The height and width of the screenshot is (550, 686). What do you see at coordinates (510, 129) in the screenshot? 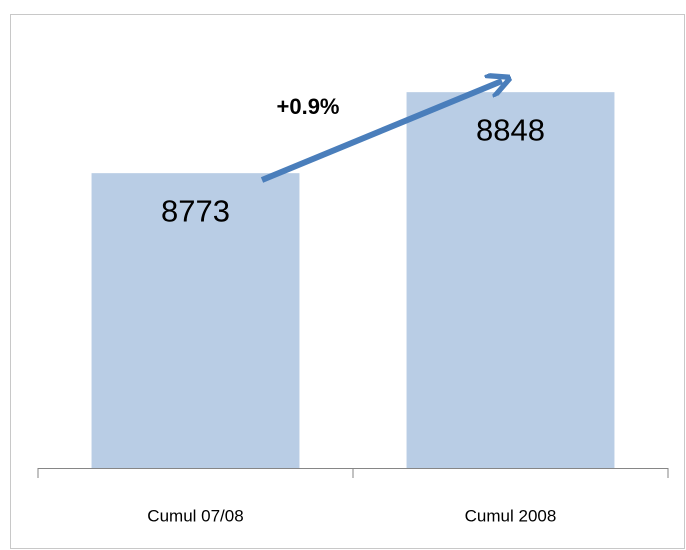
I see `data-label: 8848` at bounding box center [510, 129].